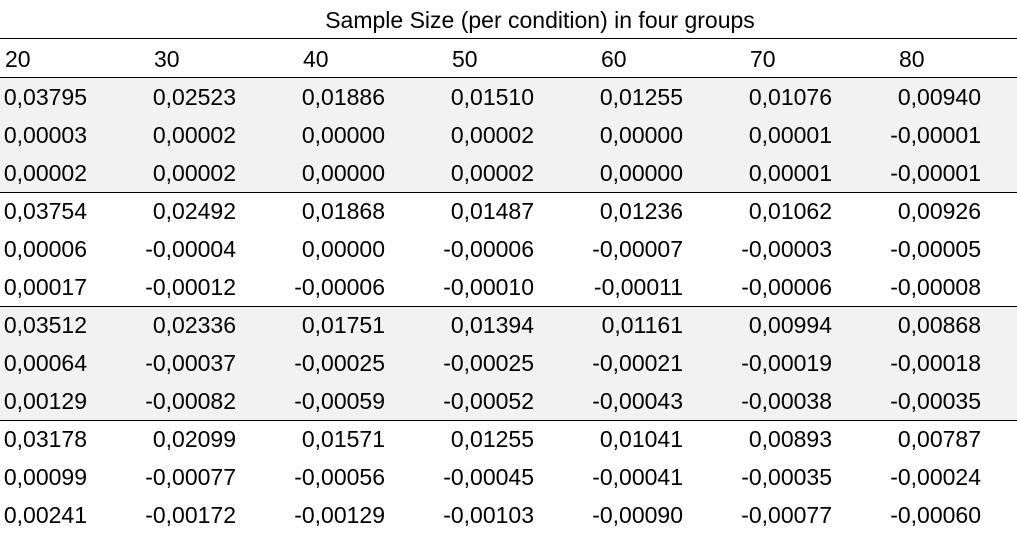  I want to click on column-header: 40, so click(316, 59).